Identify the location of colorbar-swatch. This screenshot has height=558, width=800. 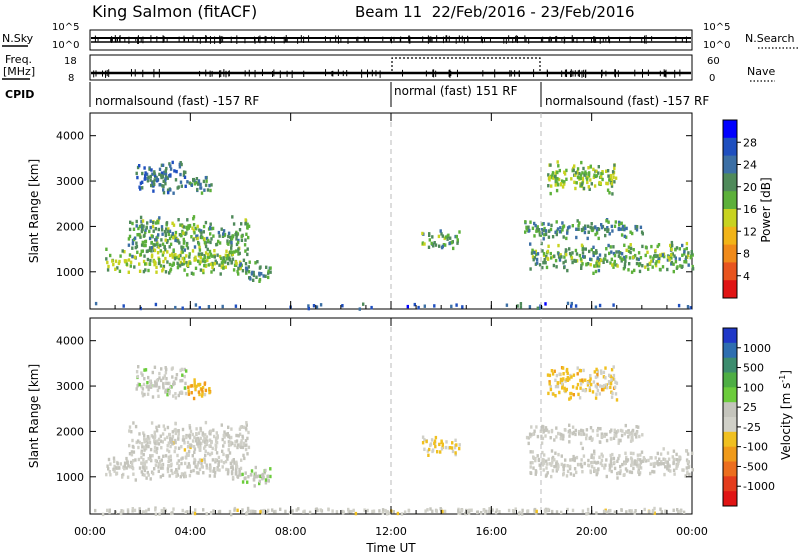
(730, 253).